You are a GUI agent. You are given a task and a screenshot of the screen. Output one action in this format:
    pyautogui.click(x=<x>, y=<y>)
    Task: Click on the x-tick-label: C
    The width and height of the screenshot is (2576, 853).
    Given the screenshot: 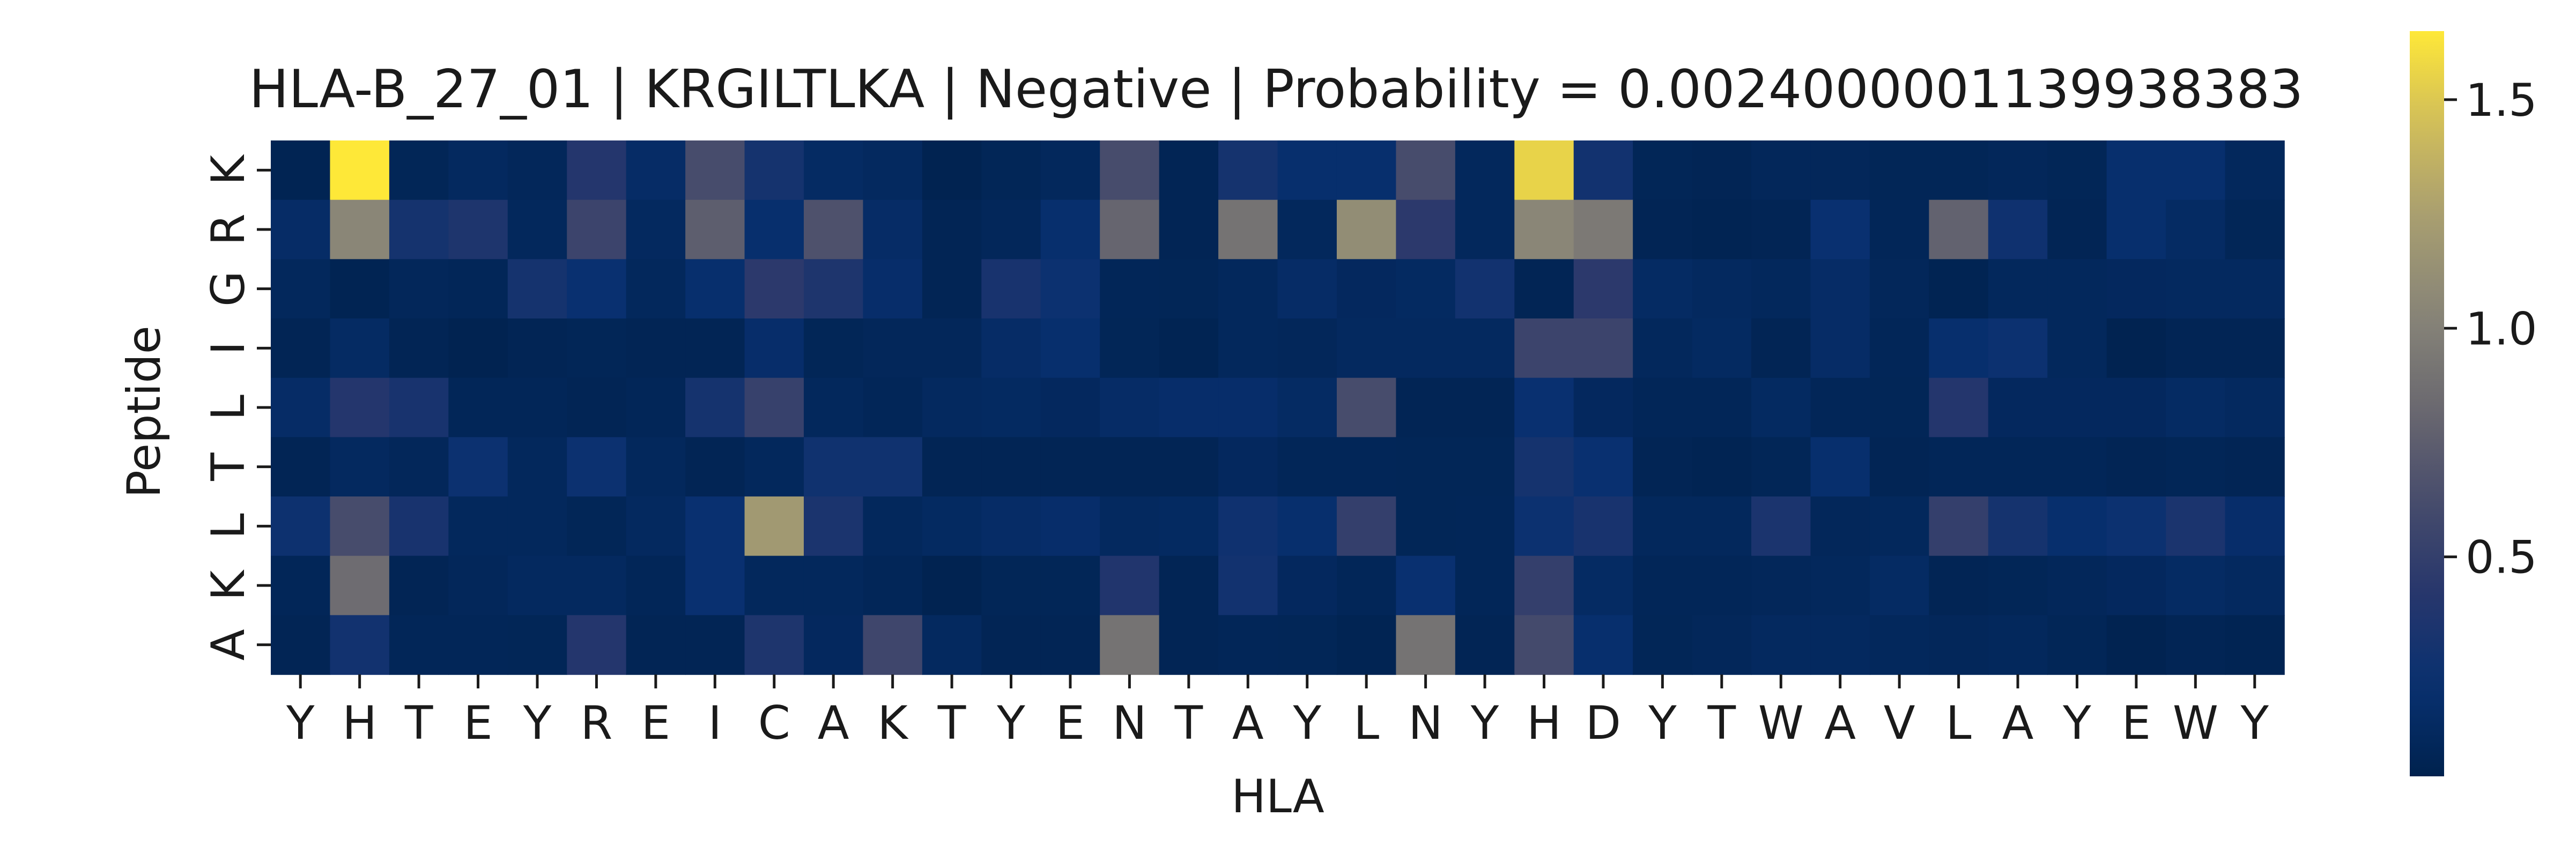 What is the action you would take?
    pyautogui.click(x=774, y=723)
    